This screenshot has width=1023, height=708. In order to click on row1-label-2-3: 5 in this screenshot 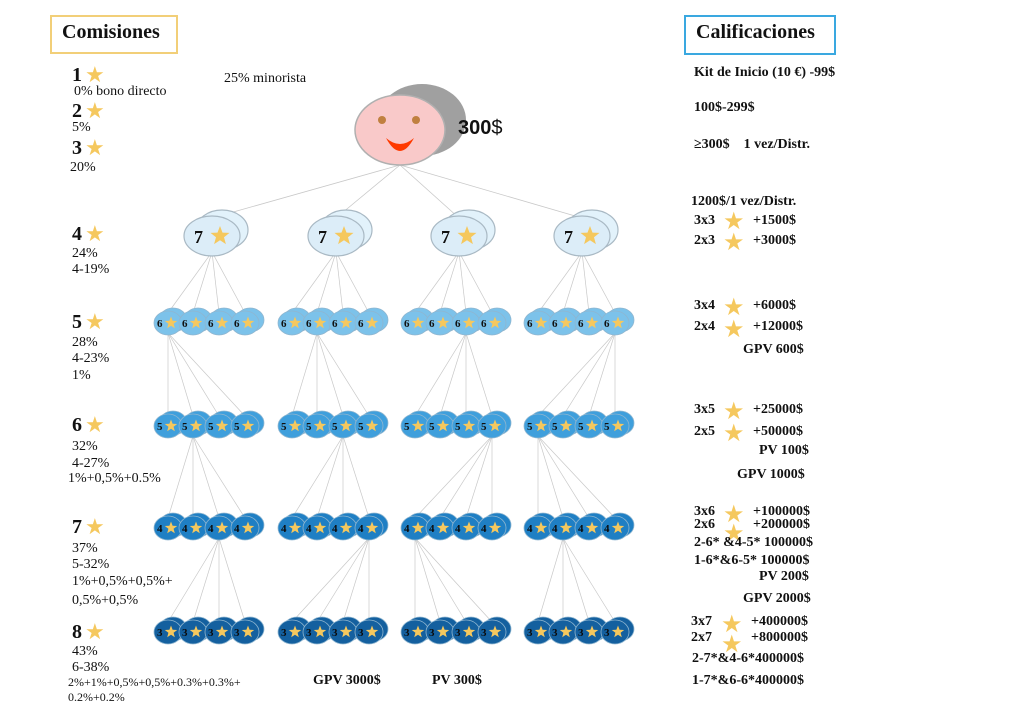, I will do `click(484, 427)`.